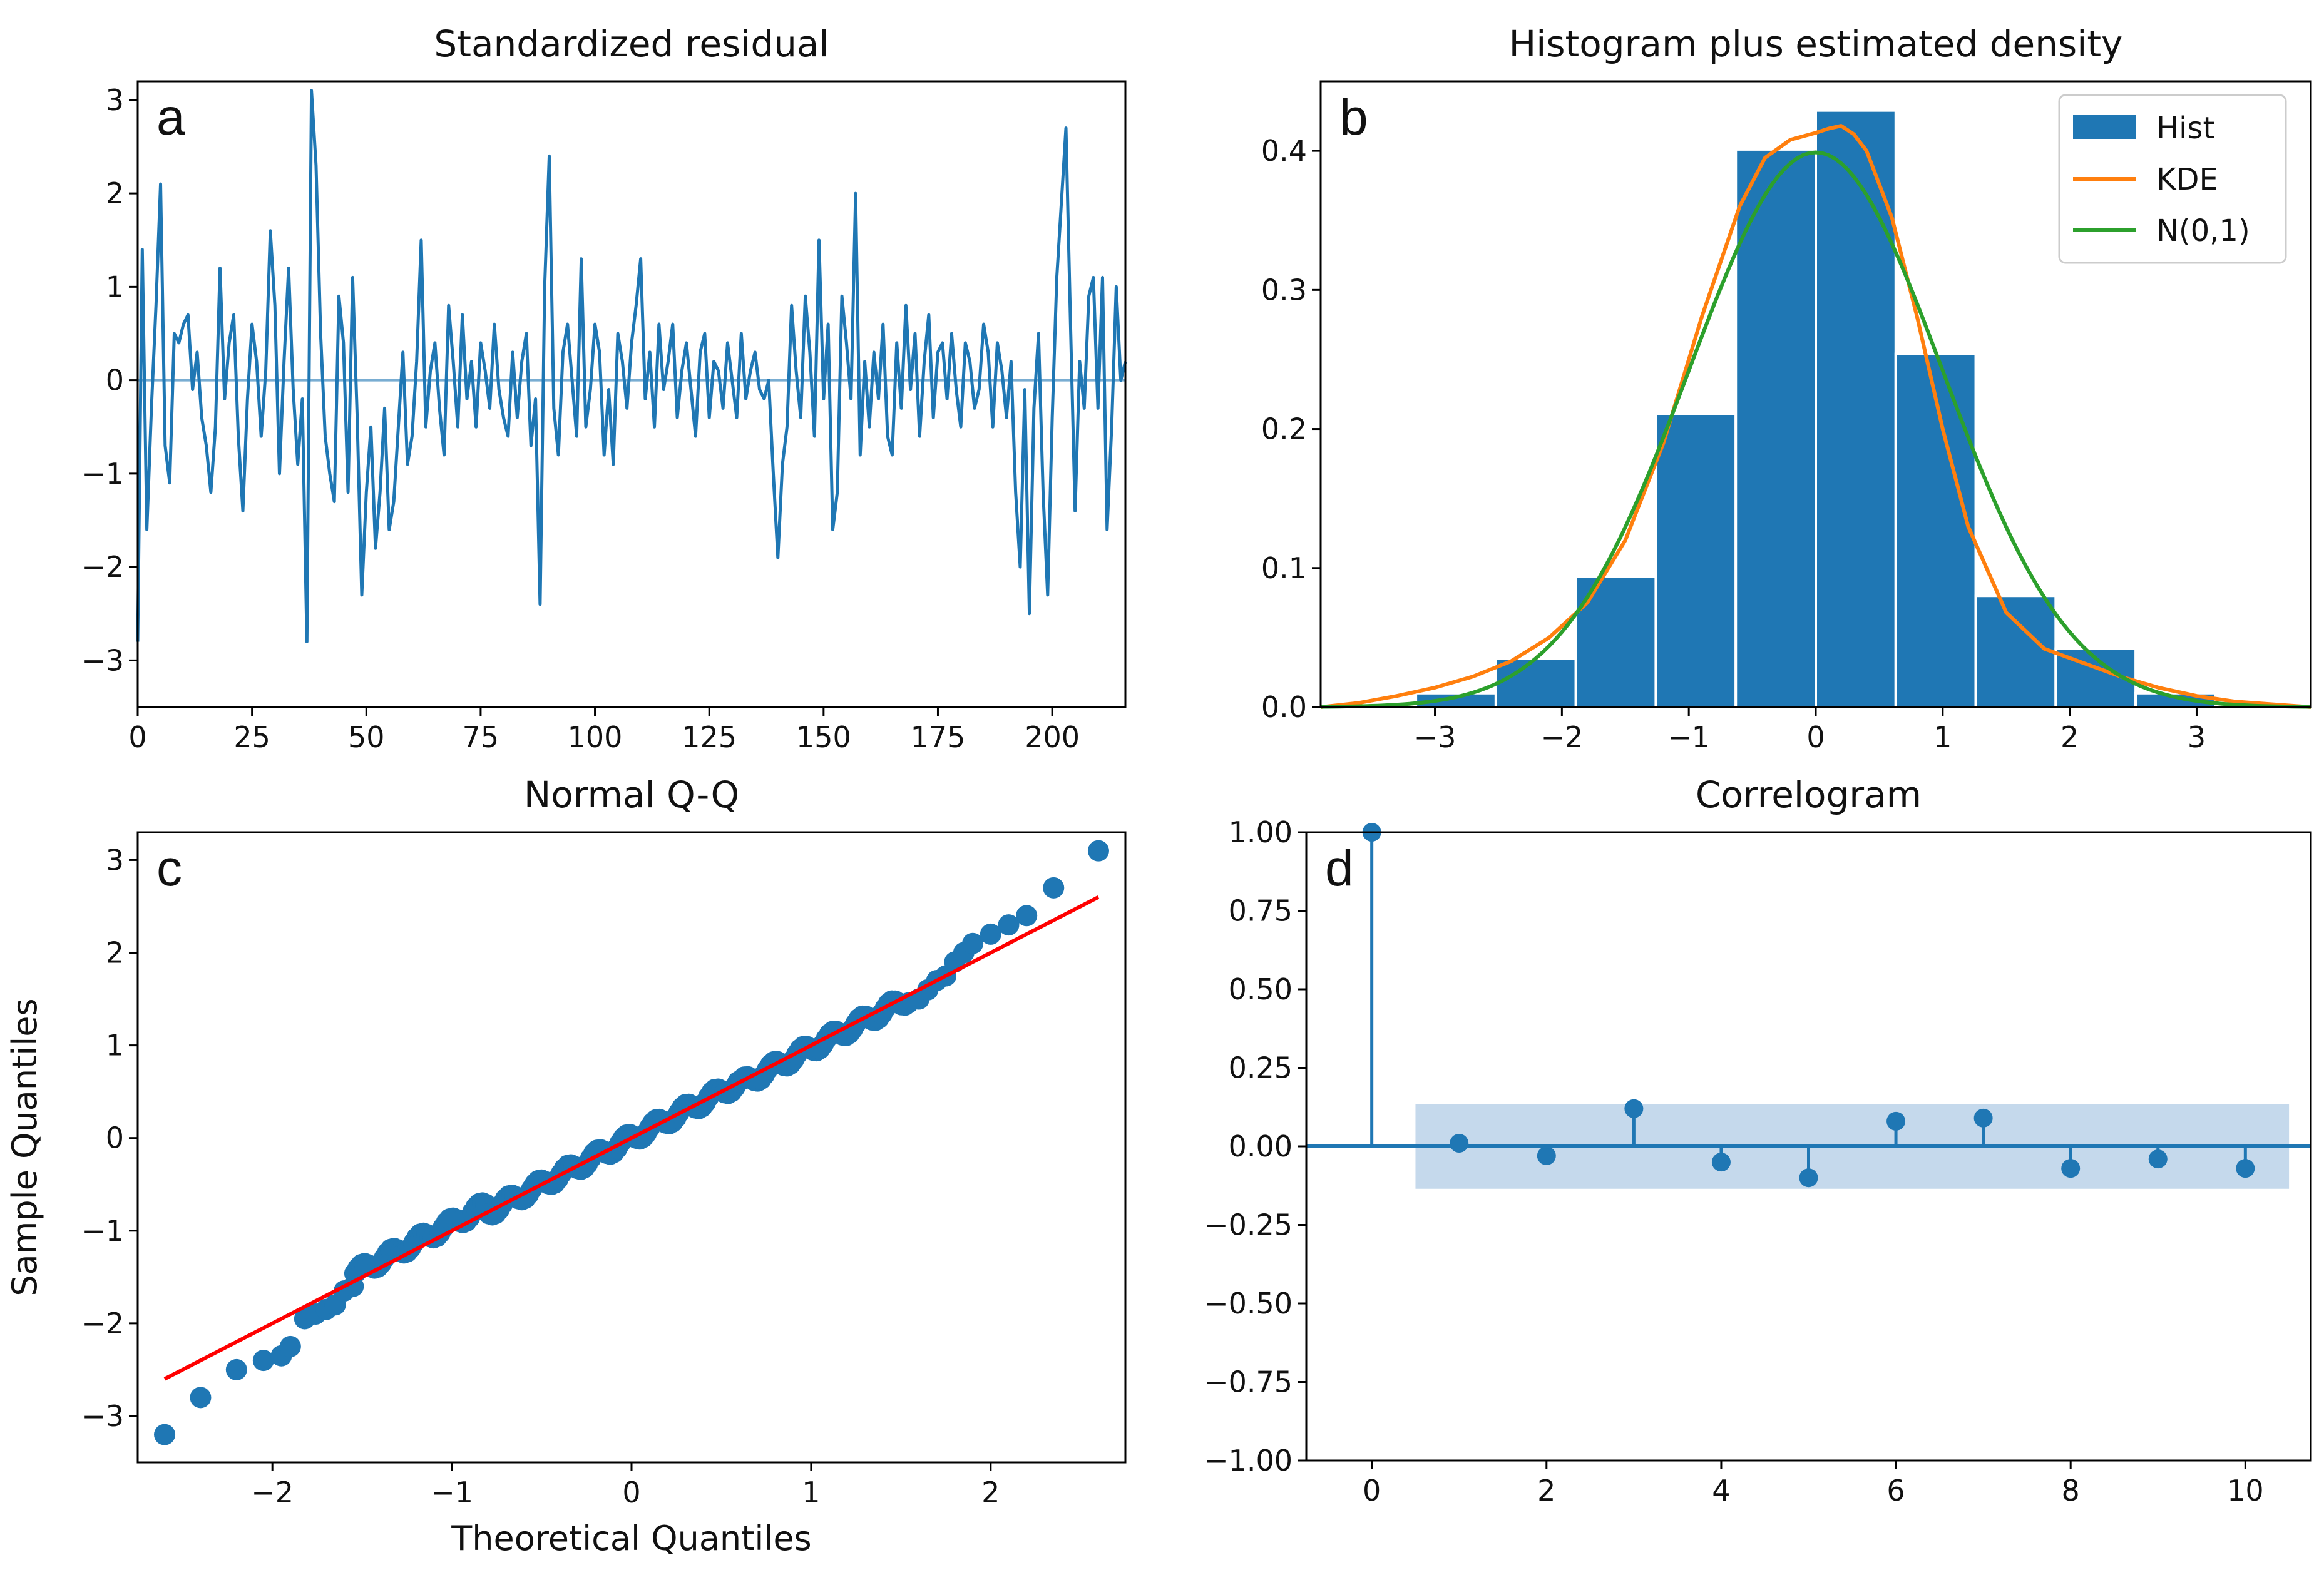 The width and height of the screenshot is (2324, 1570). Describe the element at coordinates (170, 117) in the screenshot. I see `panel-letter-a: a` at that location.